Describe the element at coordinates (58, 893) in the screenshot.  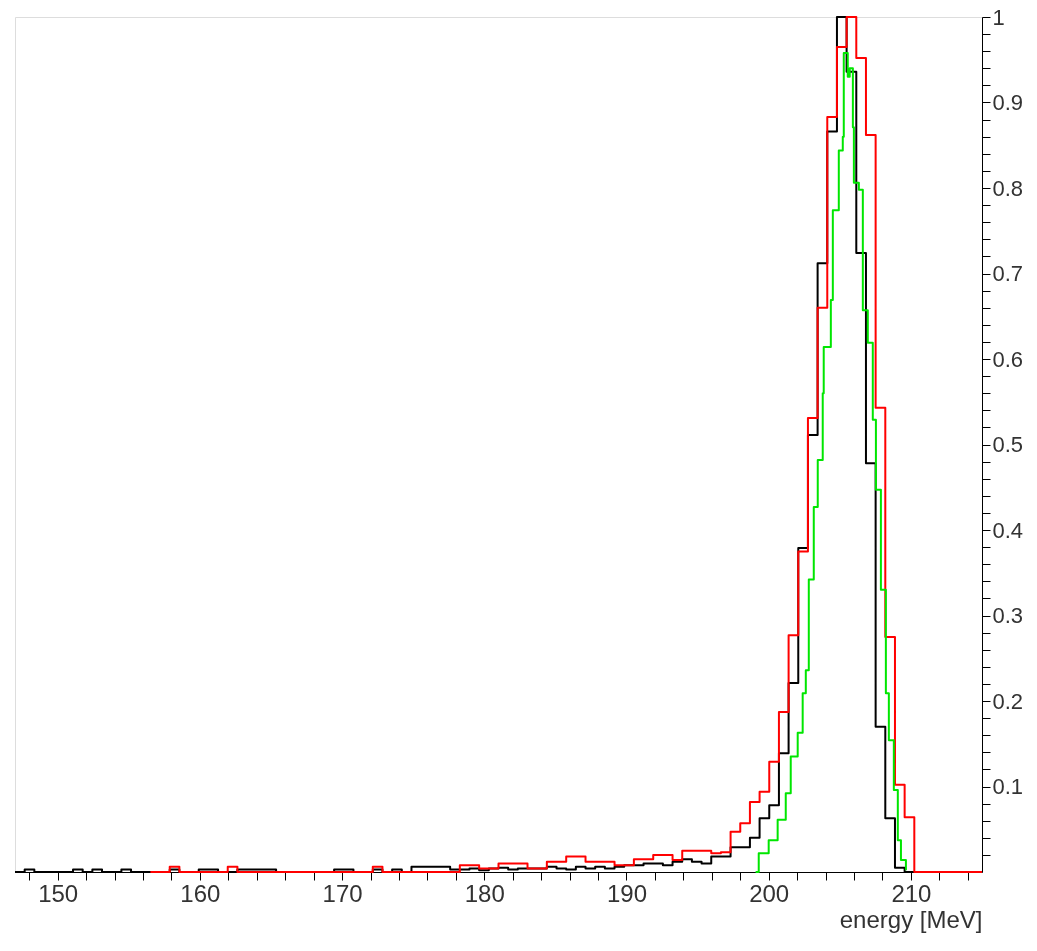
I see `x-tick-label: 150` at that location.